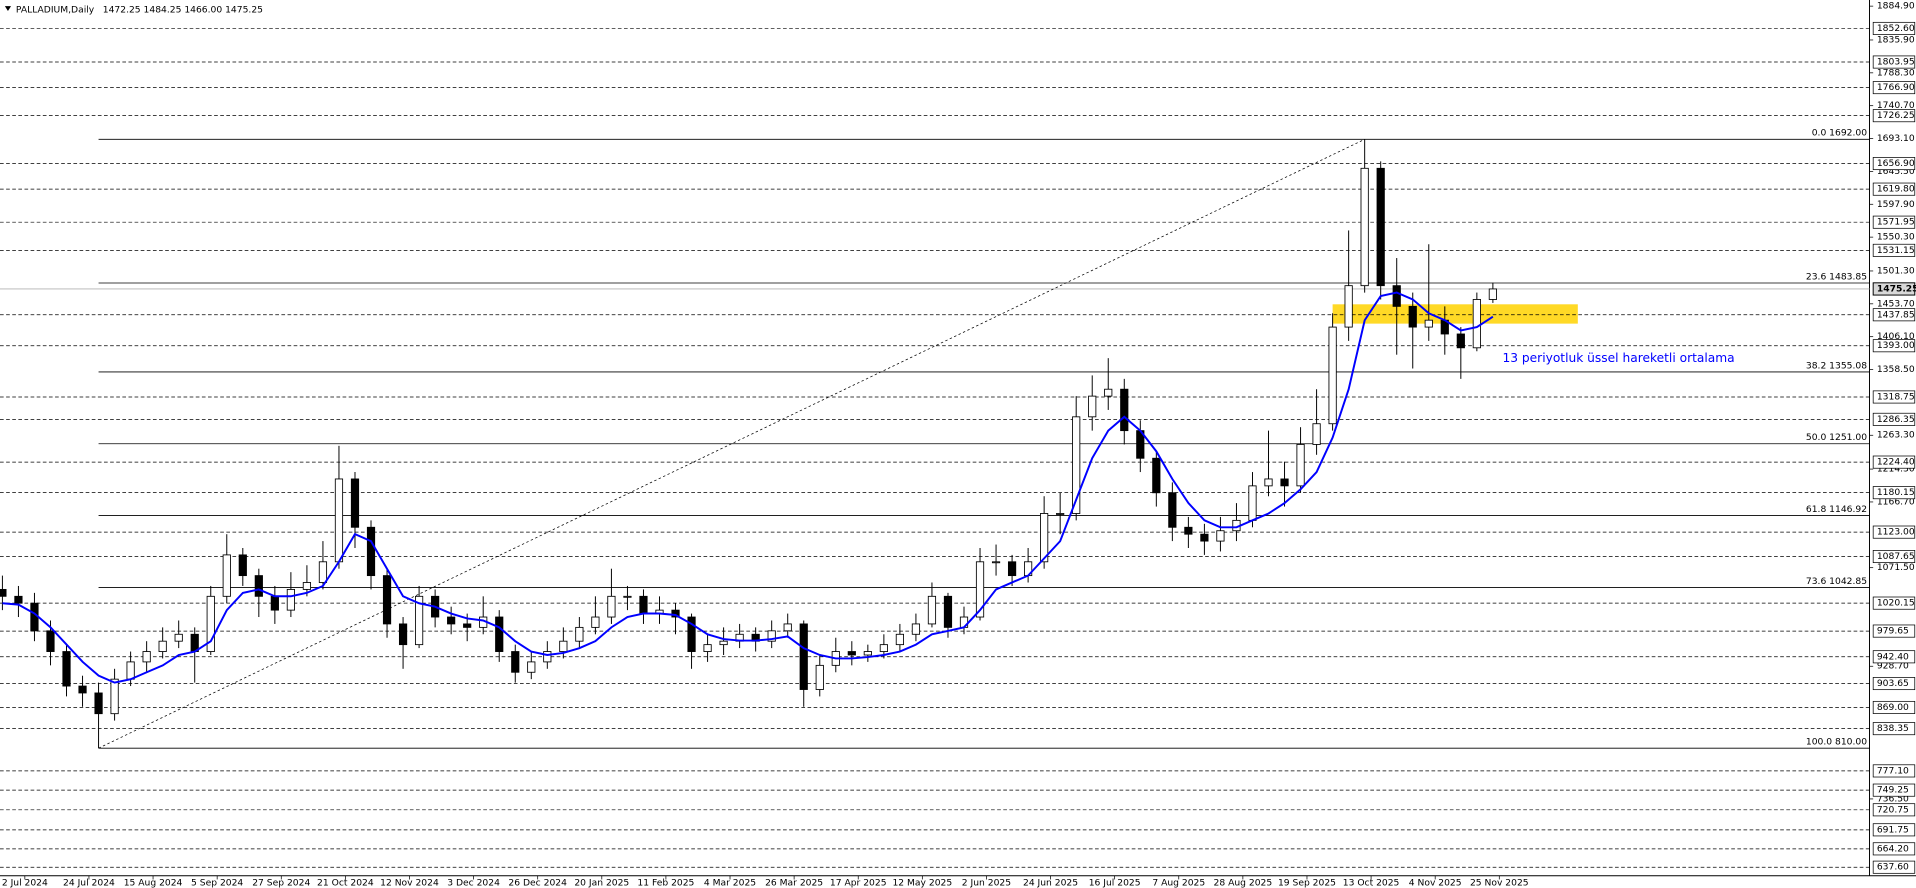 The height and width of the screenshot is (888, 1916). What do you see at coordinates (1836, 365) in the screenshot?
I see `fib-label: 38.2 1355.08` at bounding box center [1836, 365].